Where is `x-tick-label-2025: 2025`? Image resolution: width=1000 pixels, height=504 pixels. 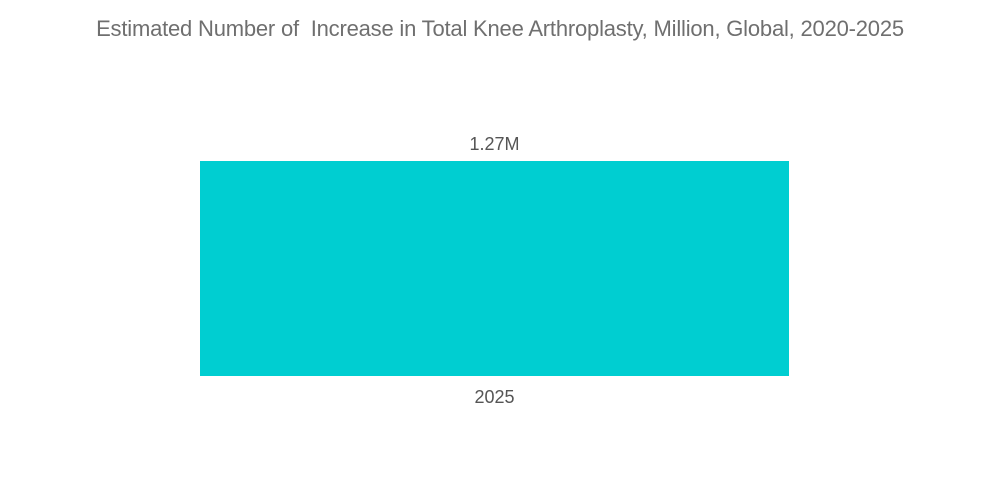 x-tick-label-2025: 2025 is located at coordinates (494, 397).